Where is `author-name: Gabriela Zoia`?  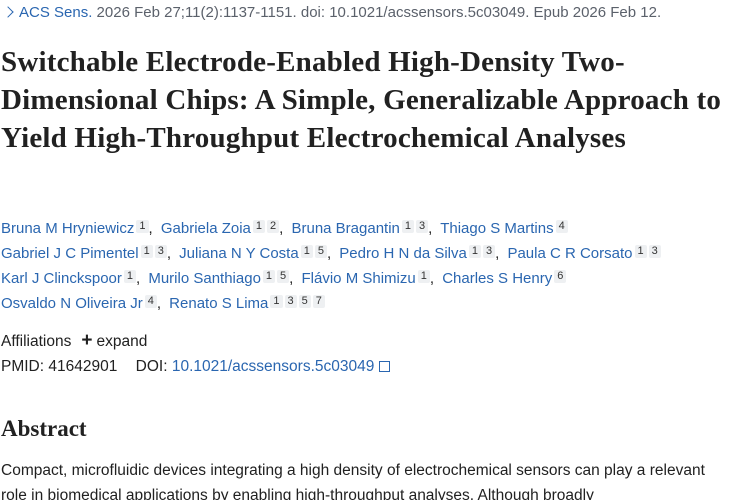 author-name: Gabriela Zoia is located at coordinates (205, 228).